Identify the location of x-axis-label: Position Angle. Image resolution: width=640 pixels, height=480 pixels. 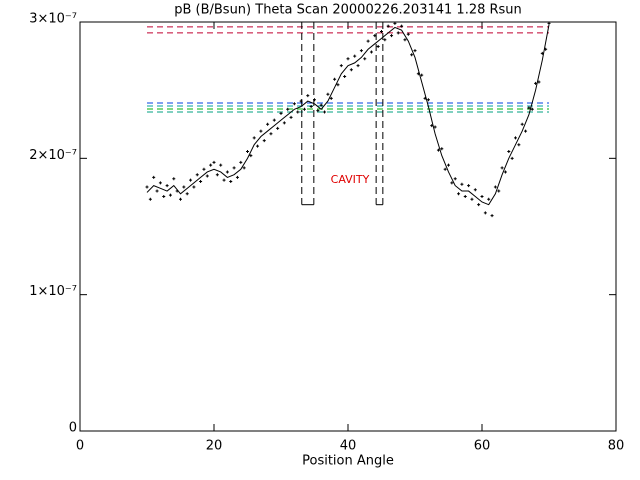
(348, 461).